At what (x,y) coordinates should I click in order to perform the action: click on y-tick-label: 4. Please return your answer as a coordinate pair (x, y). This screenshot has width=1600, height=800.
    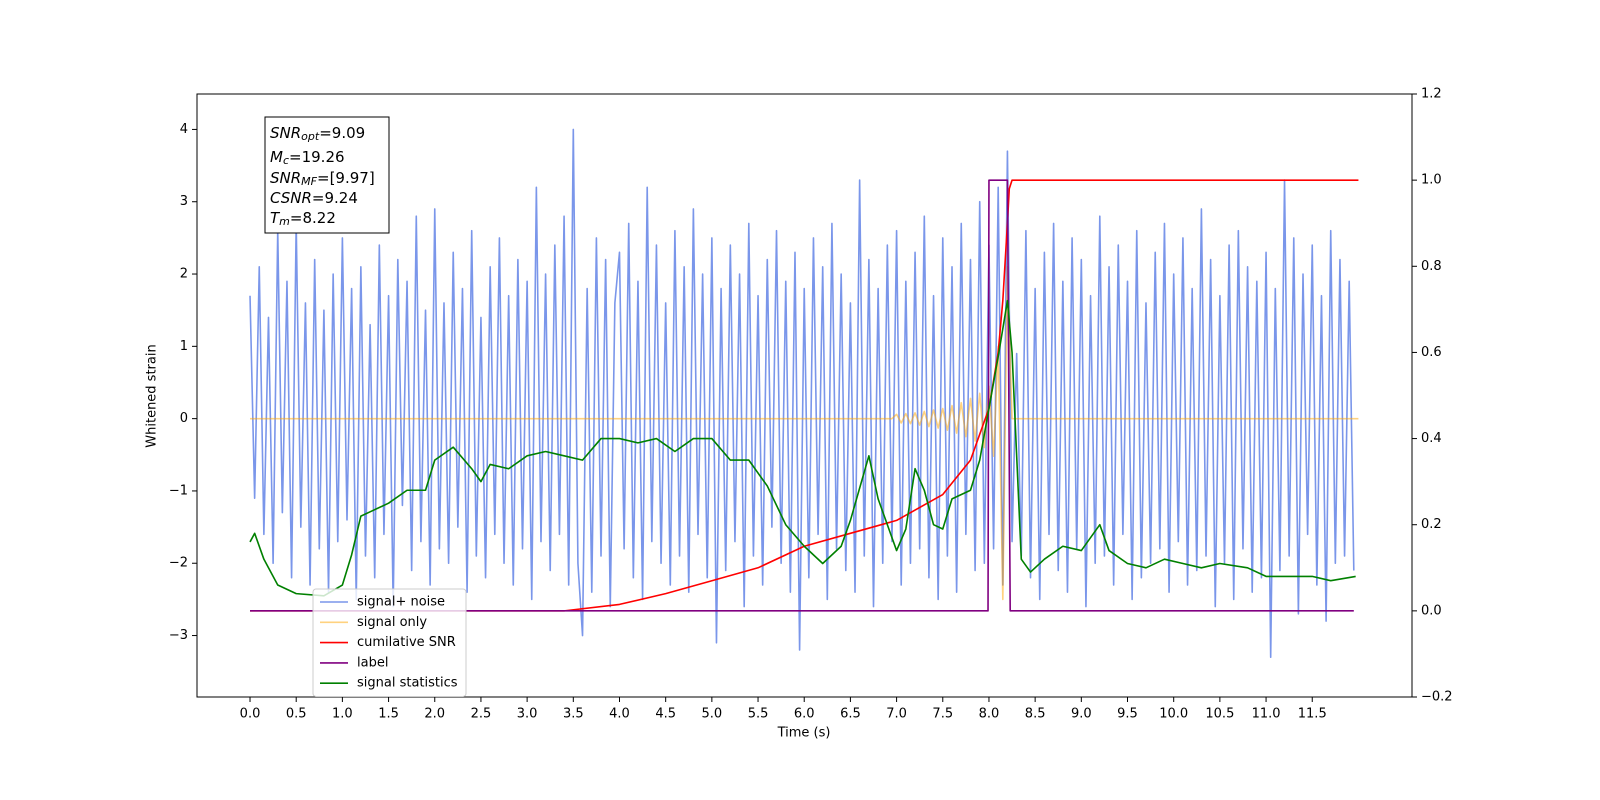
    Looking at the image, I should click on (184, 129).